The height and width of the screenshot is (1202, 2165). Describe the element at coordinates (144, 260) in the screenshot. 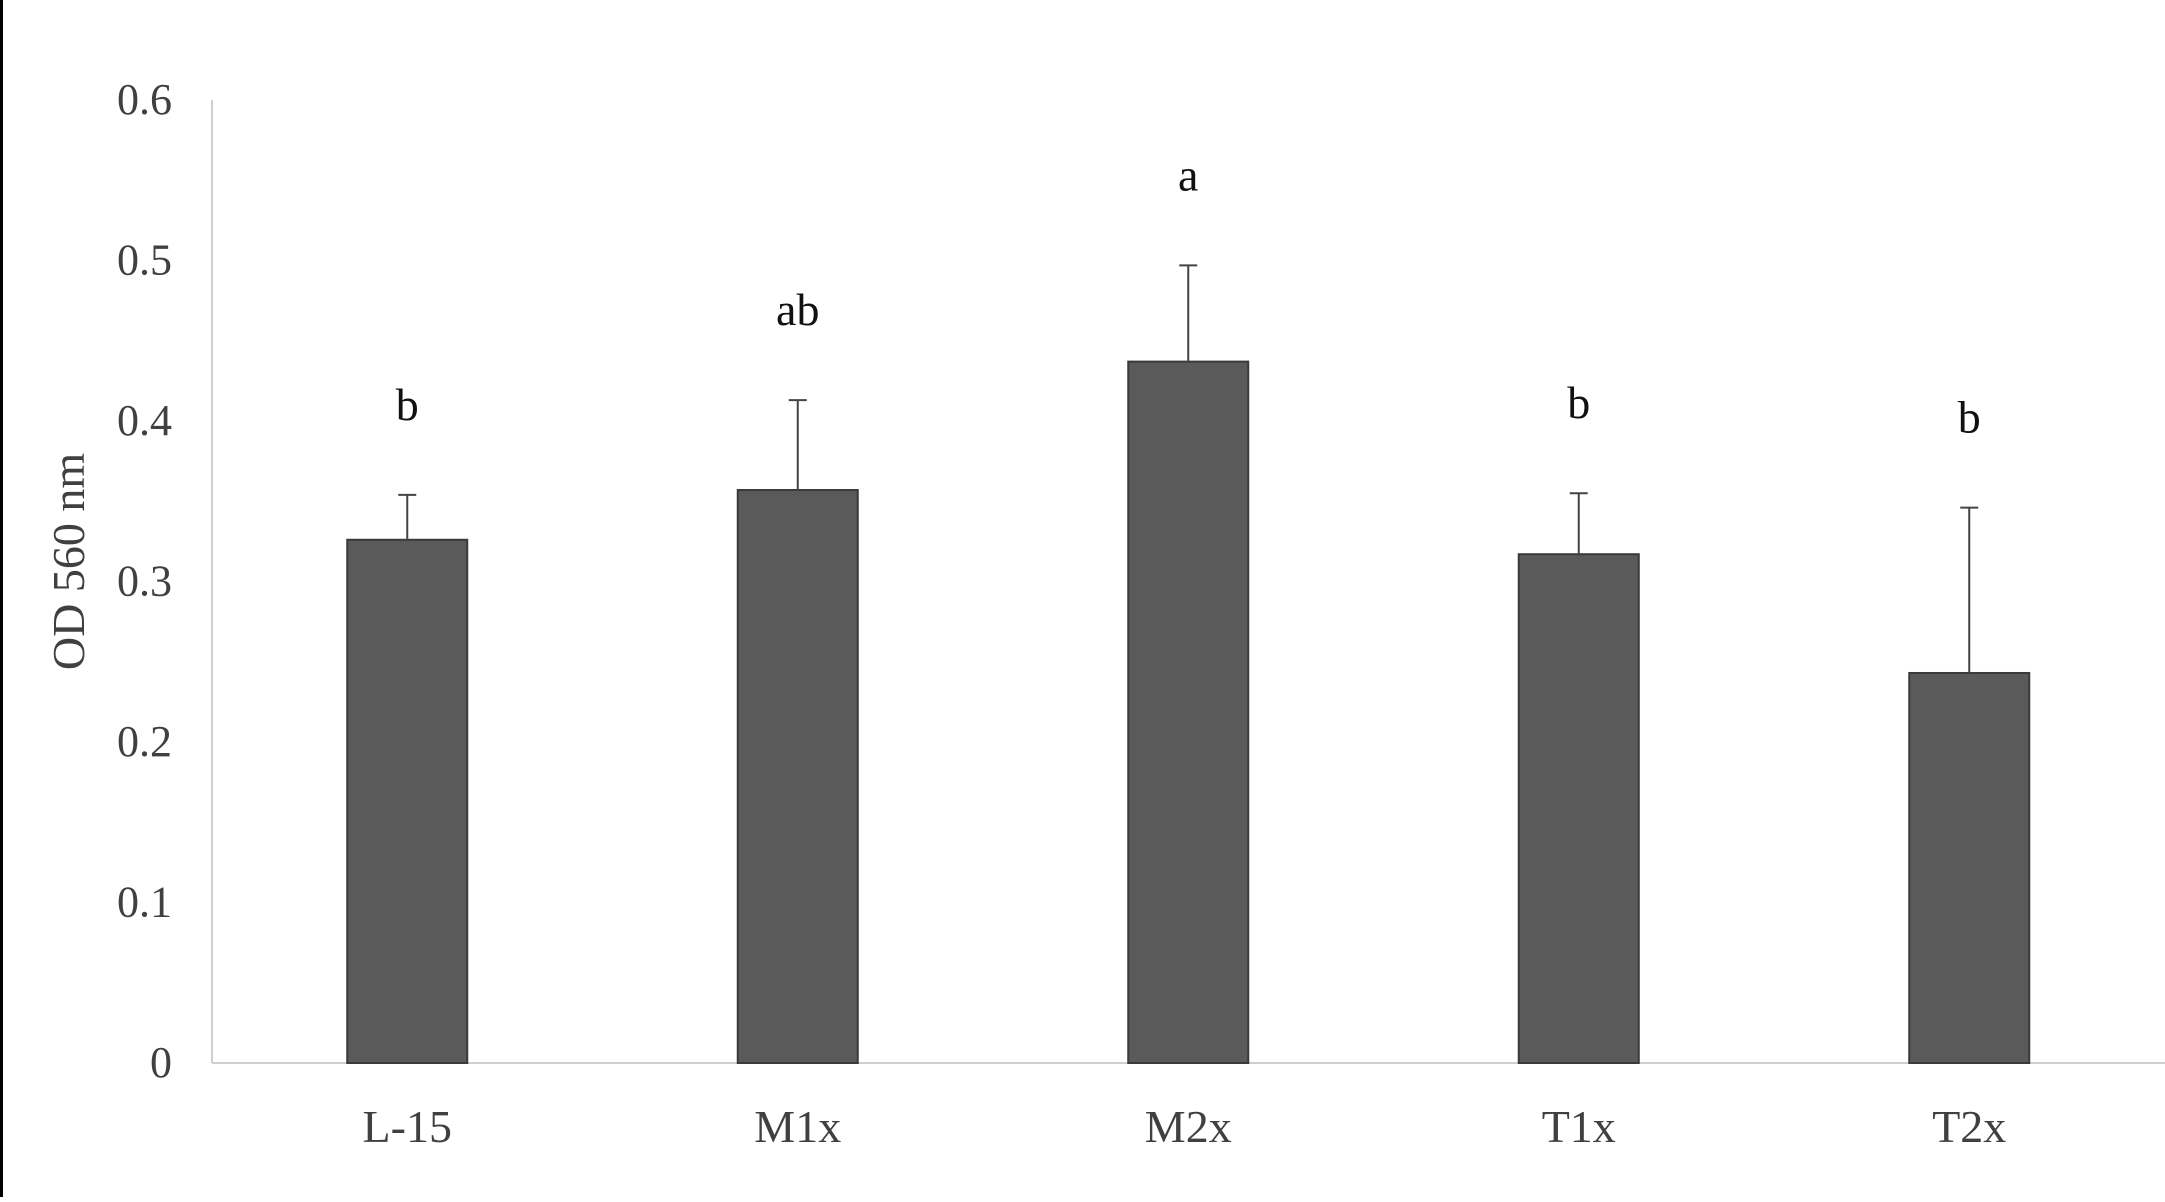

I see `y-tick-label: 0.5` at that location.